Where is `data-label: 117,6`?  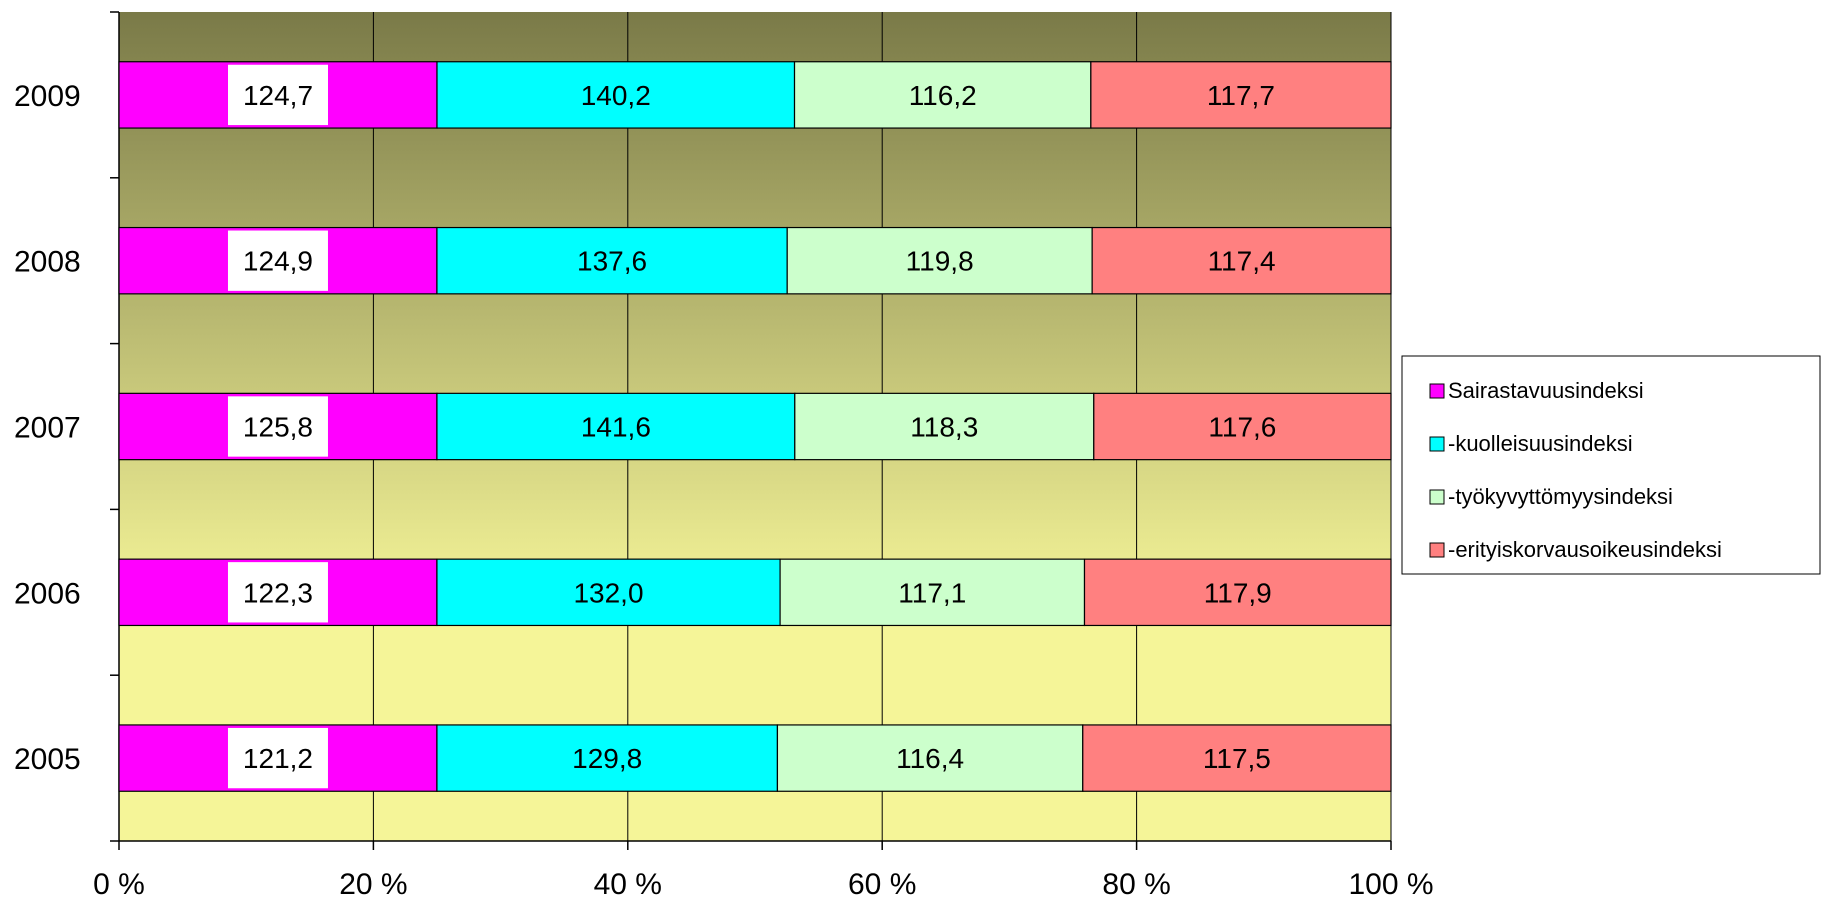 data-label: 117,6 is located at coordinates (1242, 427).